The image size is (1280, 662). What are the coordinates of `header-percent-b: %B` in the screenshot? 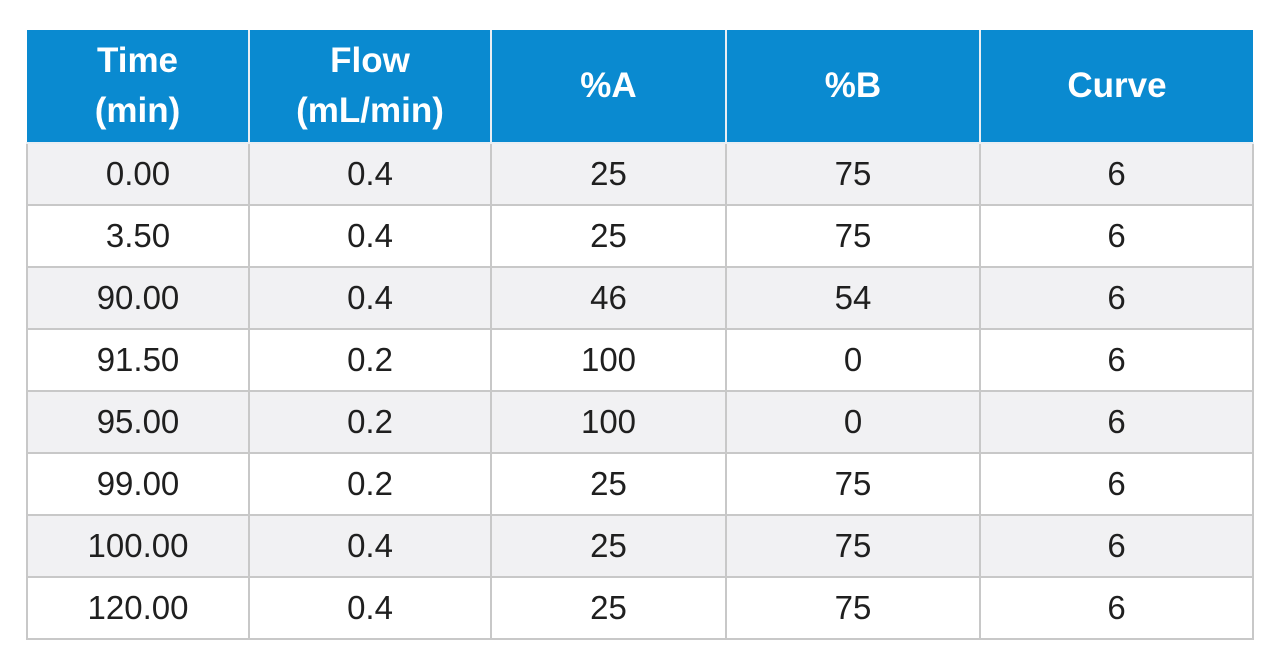 It's located at (853, 87).